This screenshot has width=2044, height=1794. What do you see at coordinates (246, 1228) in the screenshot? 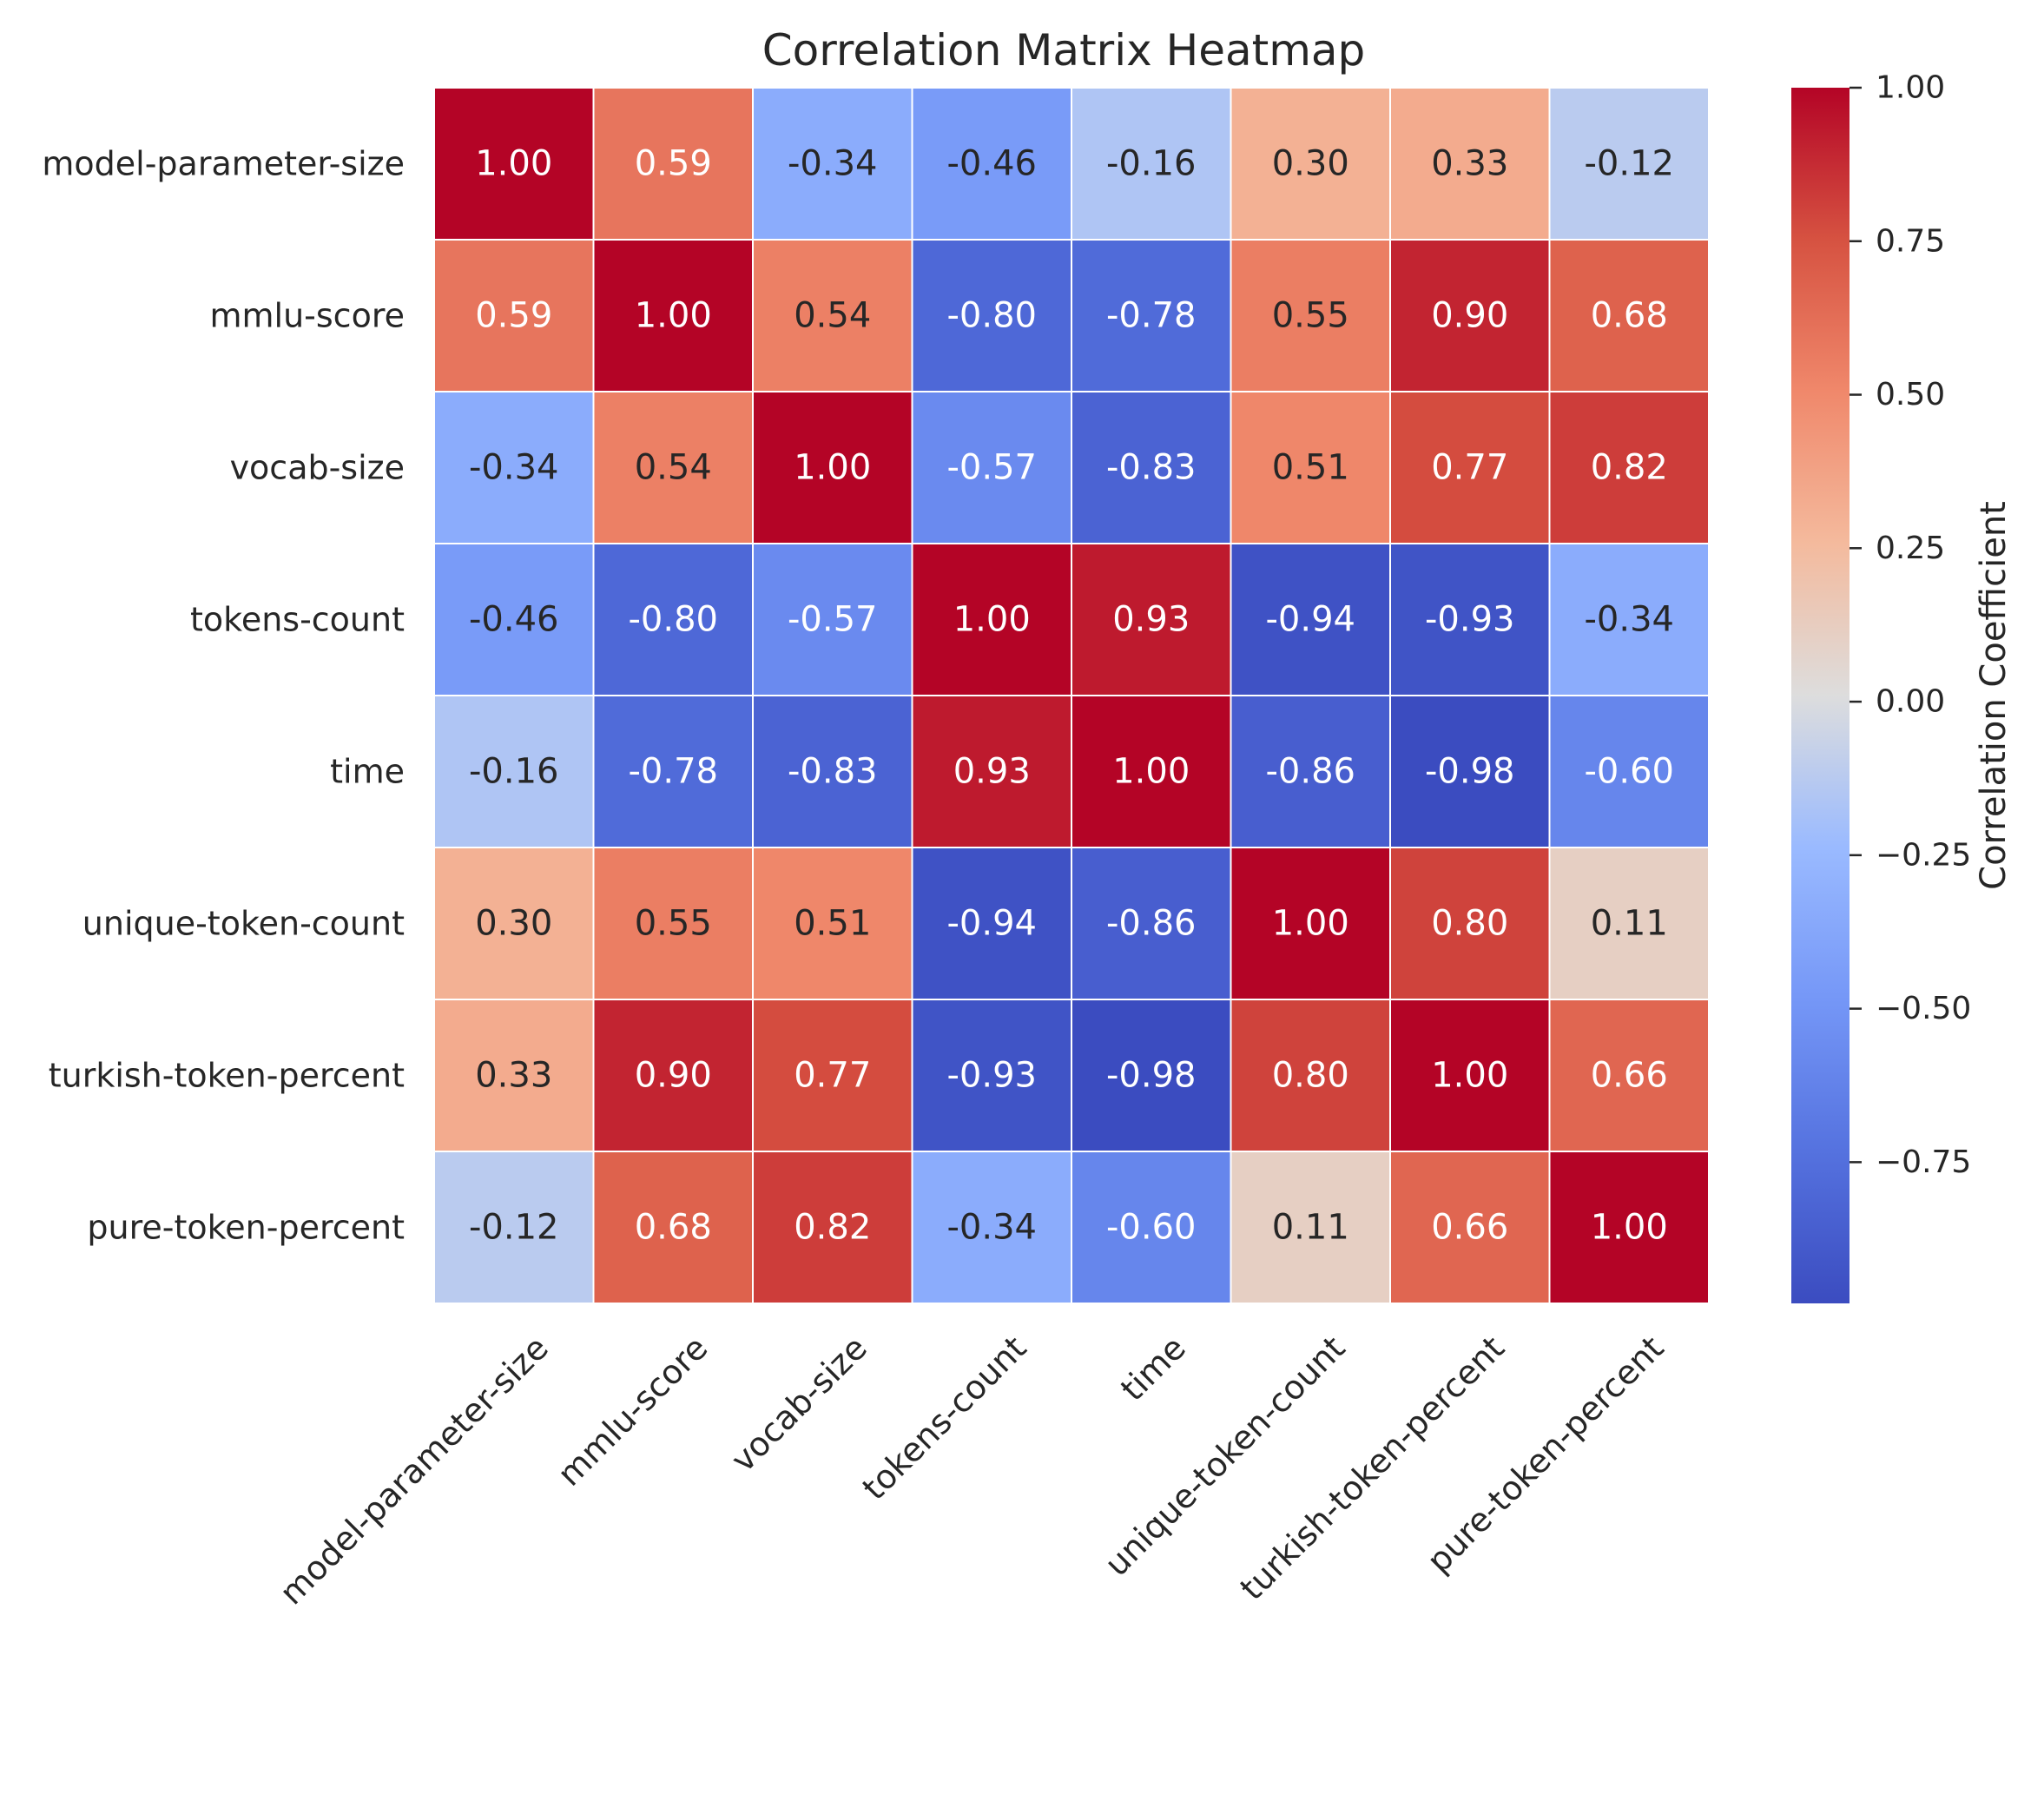
I see `row-label: pure-token-percent` at bounding box center [246, 1228].